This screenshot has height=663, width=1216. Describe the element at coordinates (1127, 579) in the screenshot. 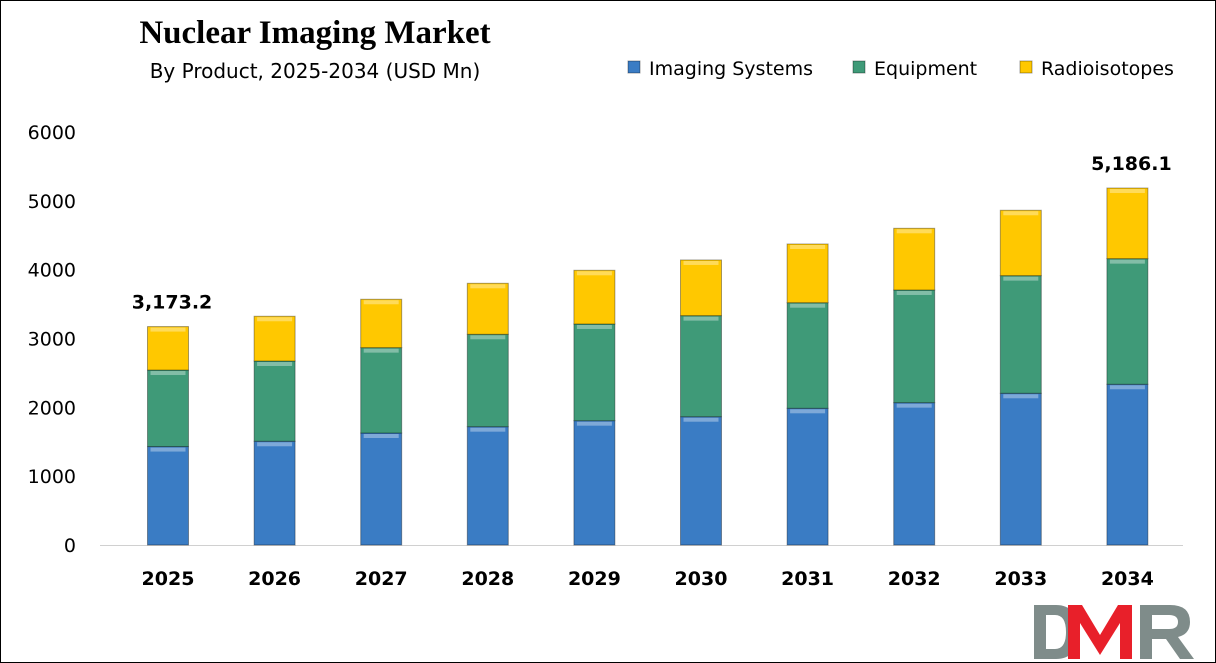

I see `x-tick-label: 2034` at that location.